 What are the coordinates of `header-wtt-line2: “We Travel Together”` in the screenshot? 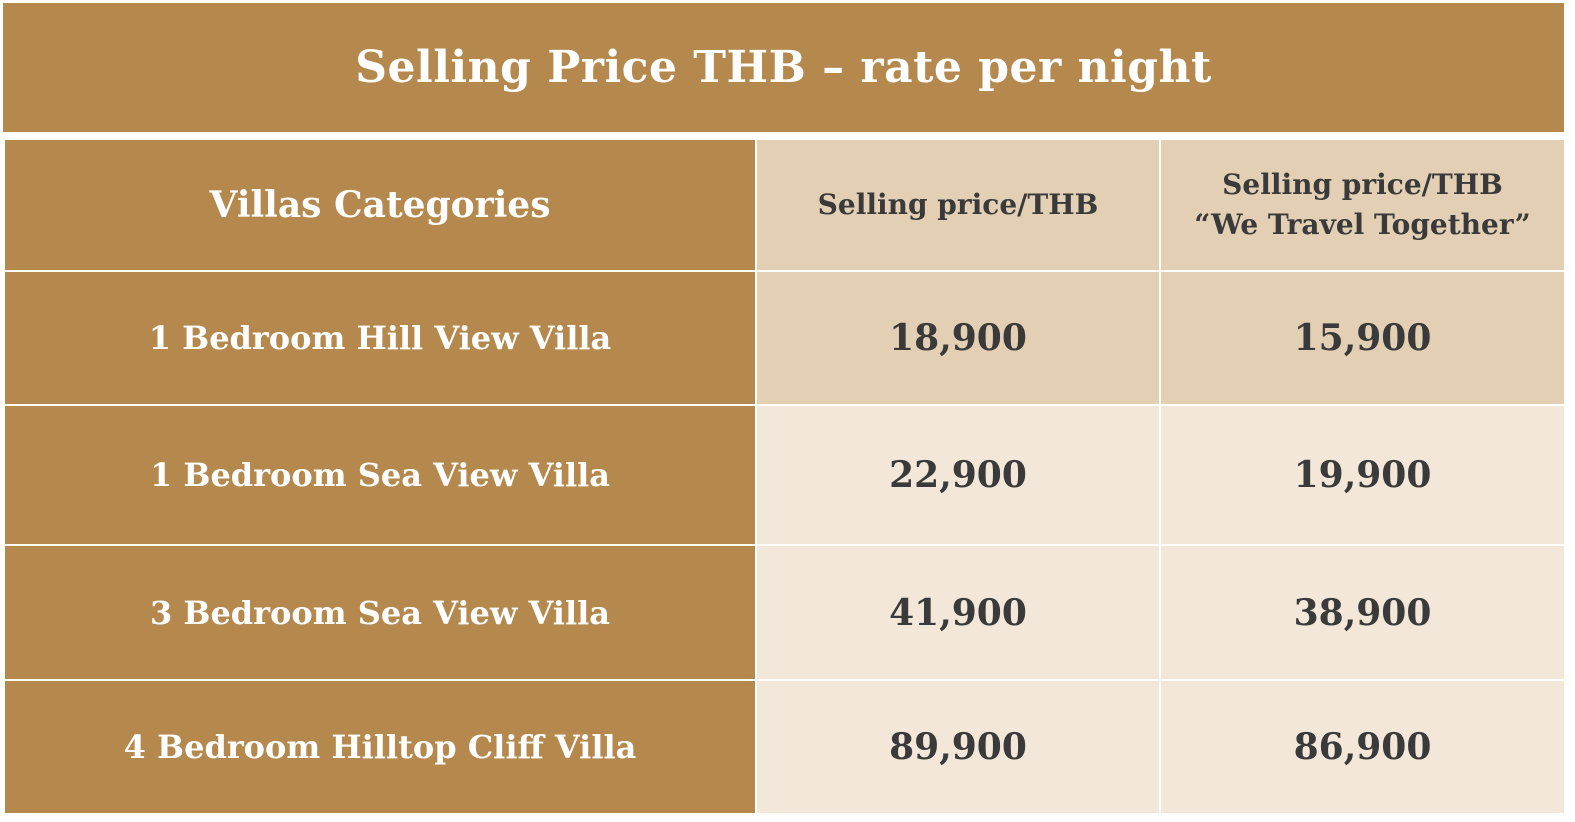 It's located at (1362, 224).